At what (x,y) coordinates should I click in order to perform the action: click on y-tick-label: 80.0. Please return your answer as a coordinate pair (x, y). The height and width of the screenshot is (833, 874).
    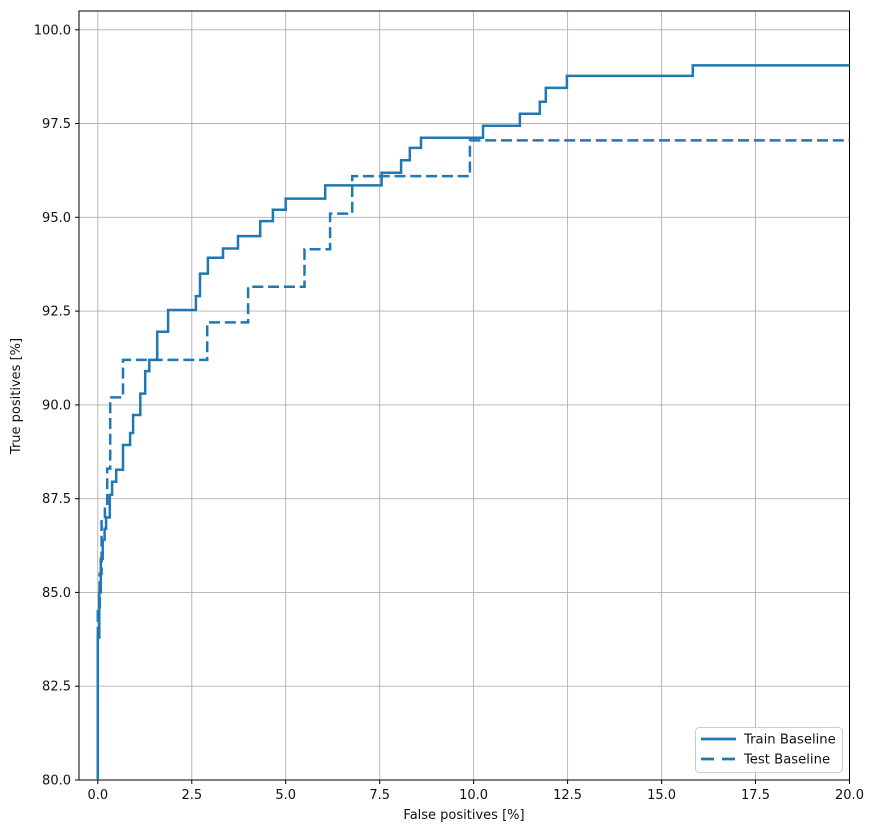
    Looking at the image, I should click on (56, 781).